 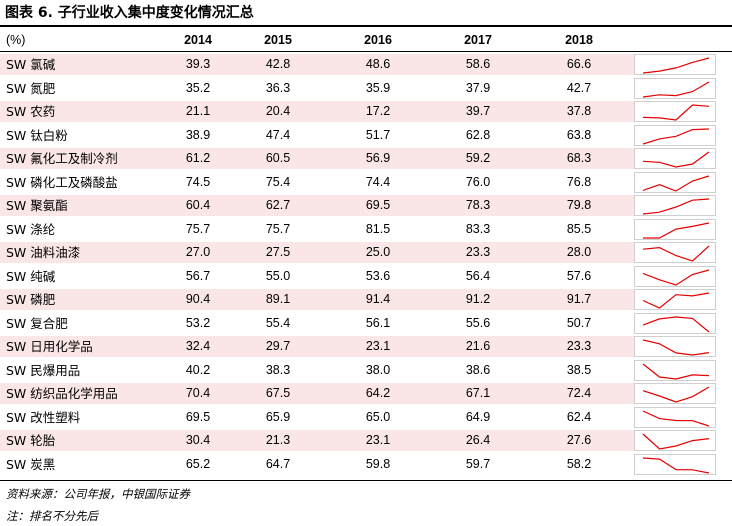 What do you see at coordinates (579, 87) in the screenshot?
I see `value-cell: 42.7` at bounding box center [579, 87].